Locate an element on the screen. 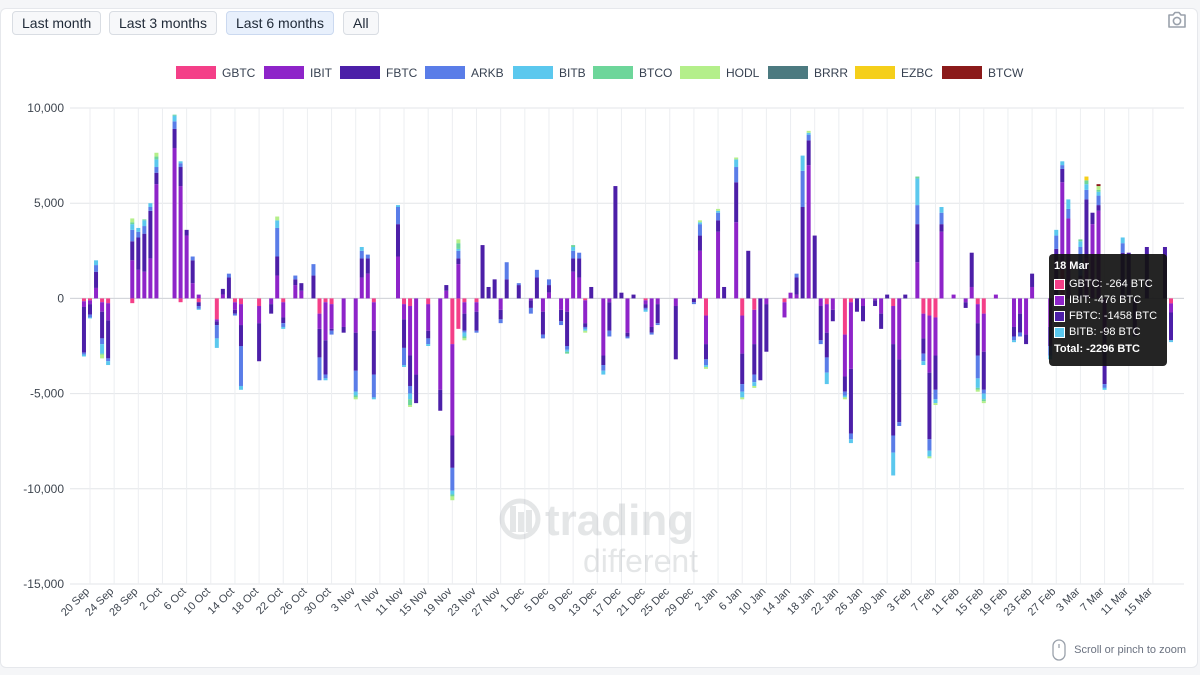 This screenshot has height=675, width=1200. tooltip-row: GBTC: -264 BTC is located at coordinates (1108, 284).